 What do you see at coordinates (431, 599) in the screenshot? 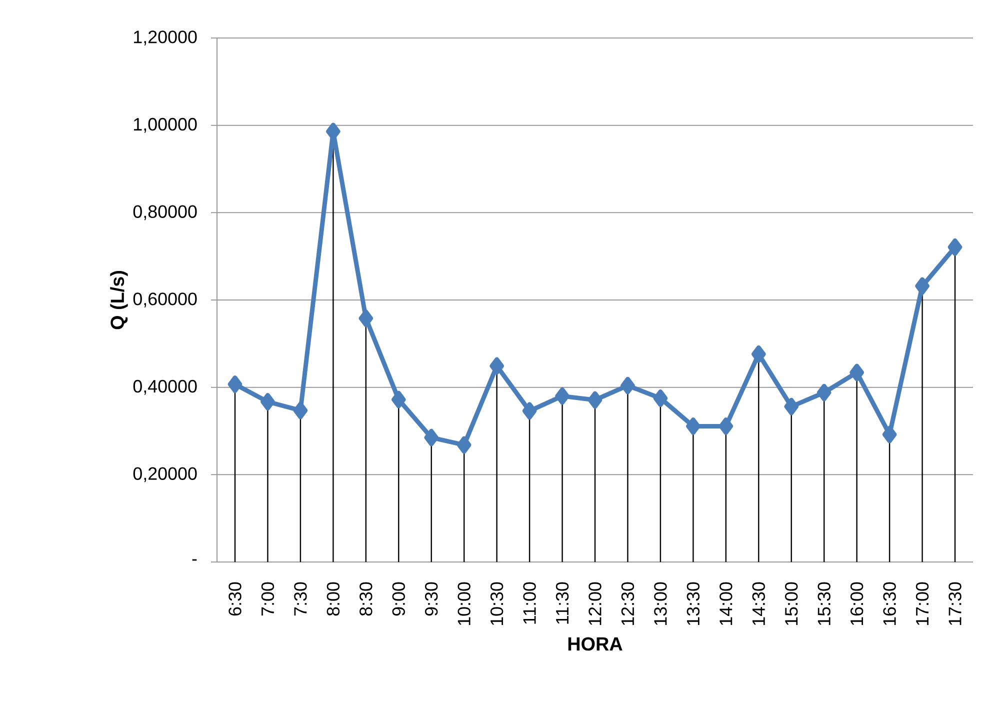
I see `x-tick-label: 9:30` at bounding box center [431, 599].